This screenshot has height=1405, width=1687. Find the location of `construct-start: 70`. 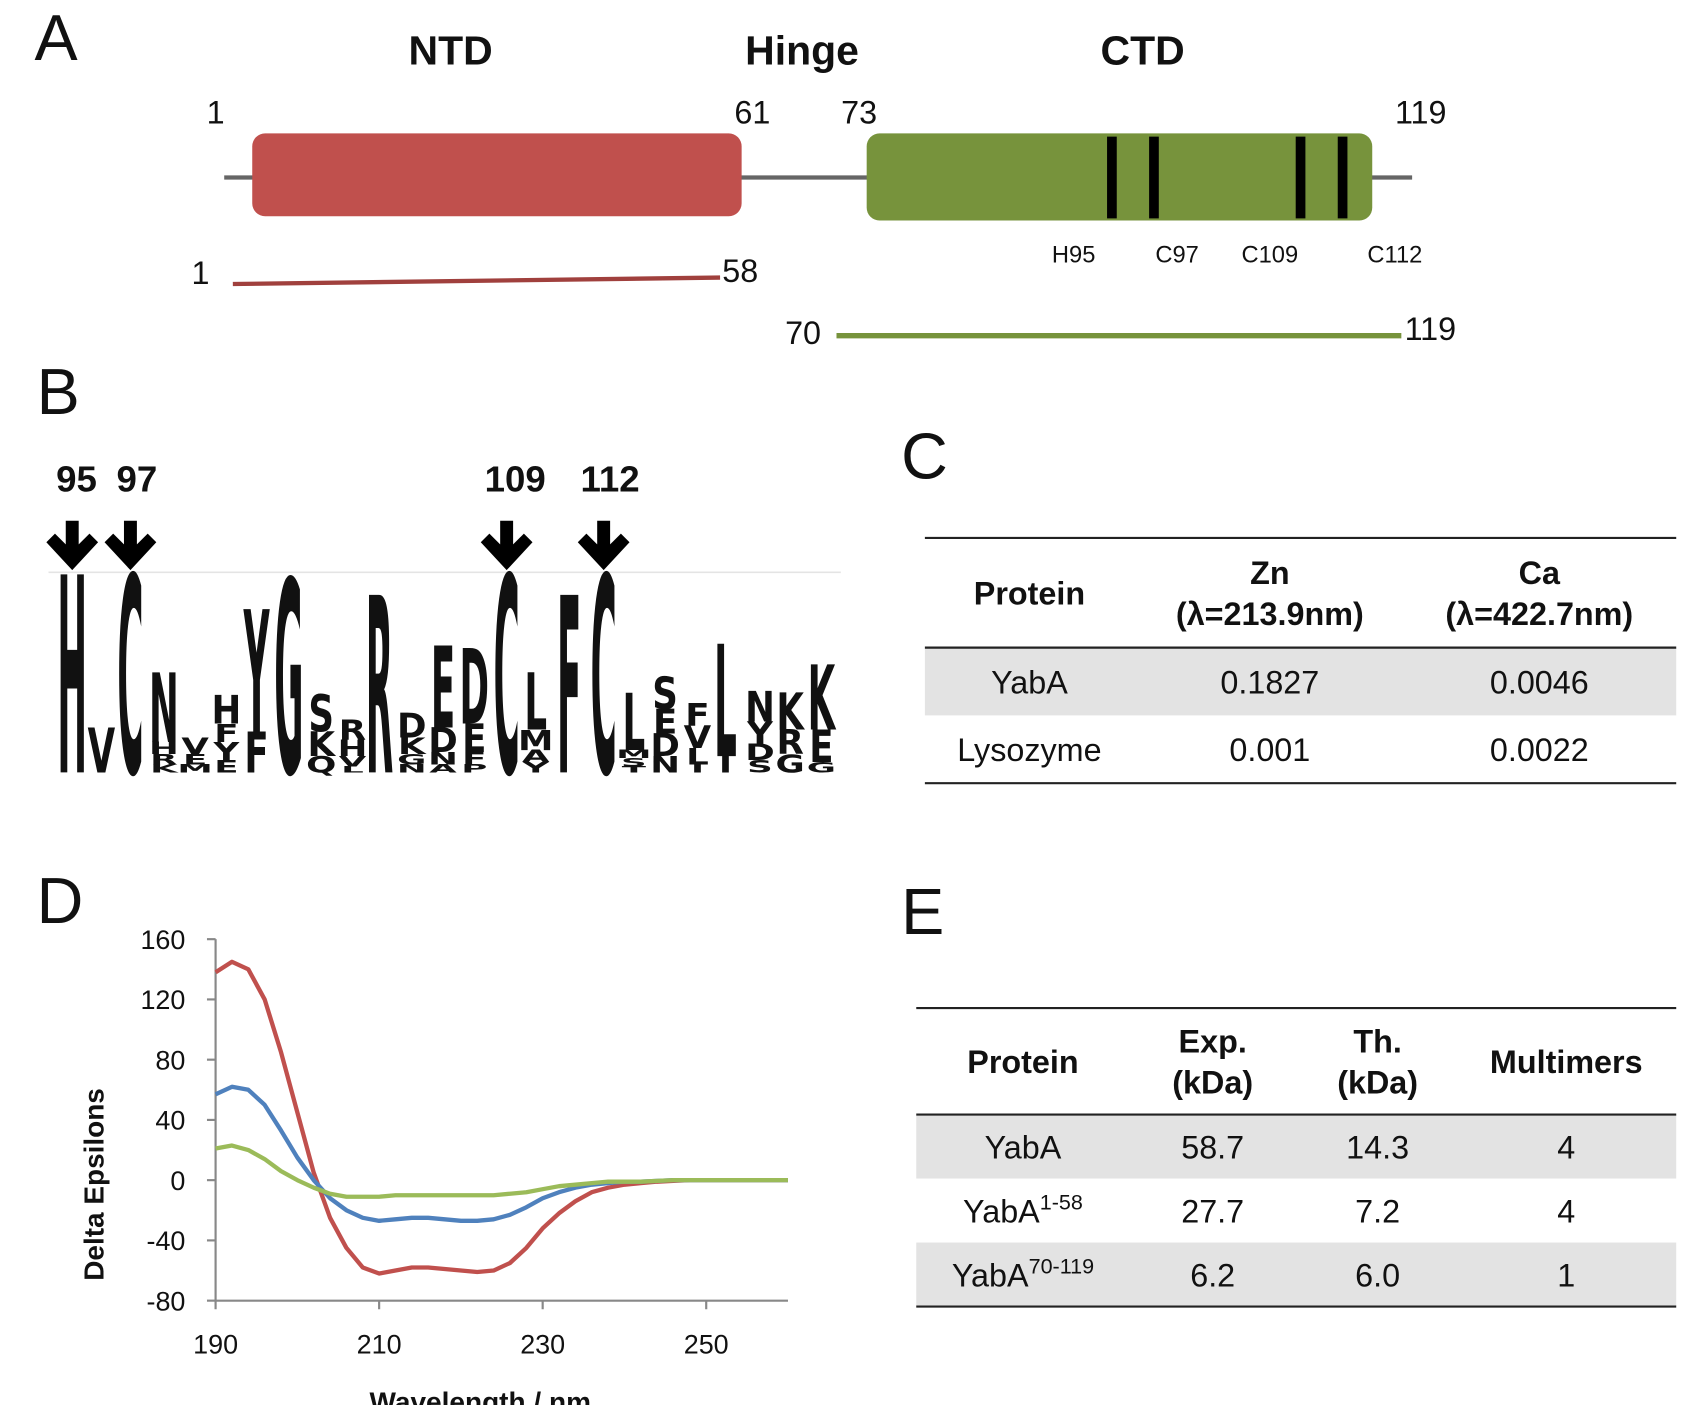

construct-start: 70 is located at coordinates (803, 333).